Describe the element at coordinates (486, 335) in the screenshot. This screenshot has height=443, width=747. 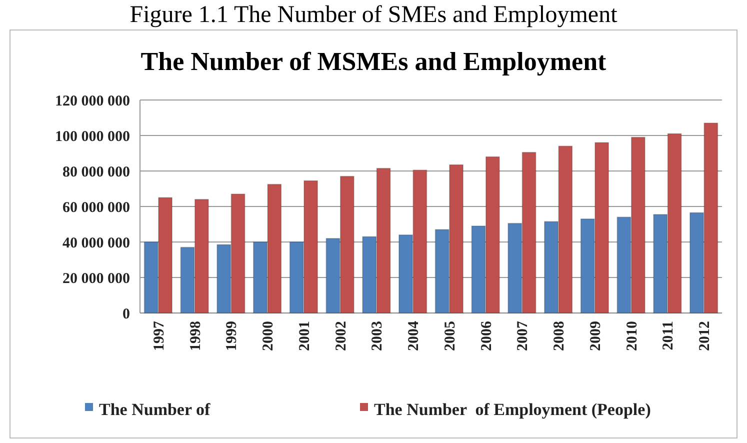
I see `x-tick-label: 2006` at that location.